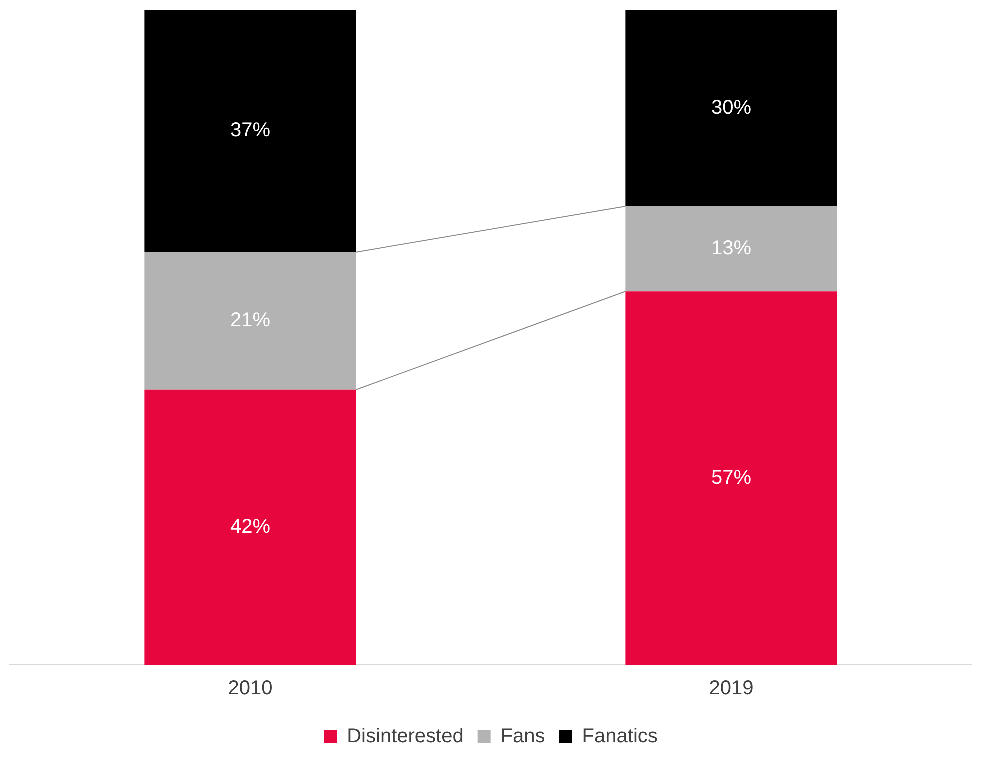 The width and height of the screenshot is (982, 762). I want to click on x-tick-label: 2019, so click(731, 689).